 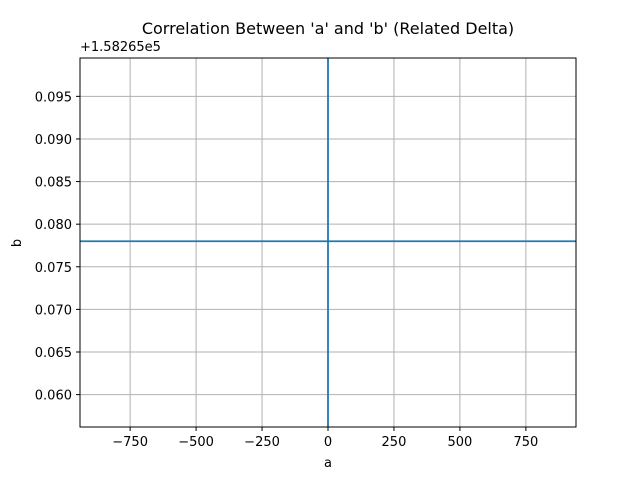 I want to click on y-axis-label: b, so click(x=17, y=243).